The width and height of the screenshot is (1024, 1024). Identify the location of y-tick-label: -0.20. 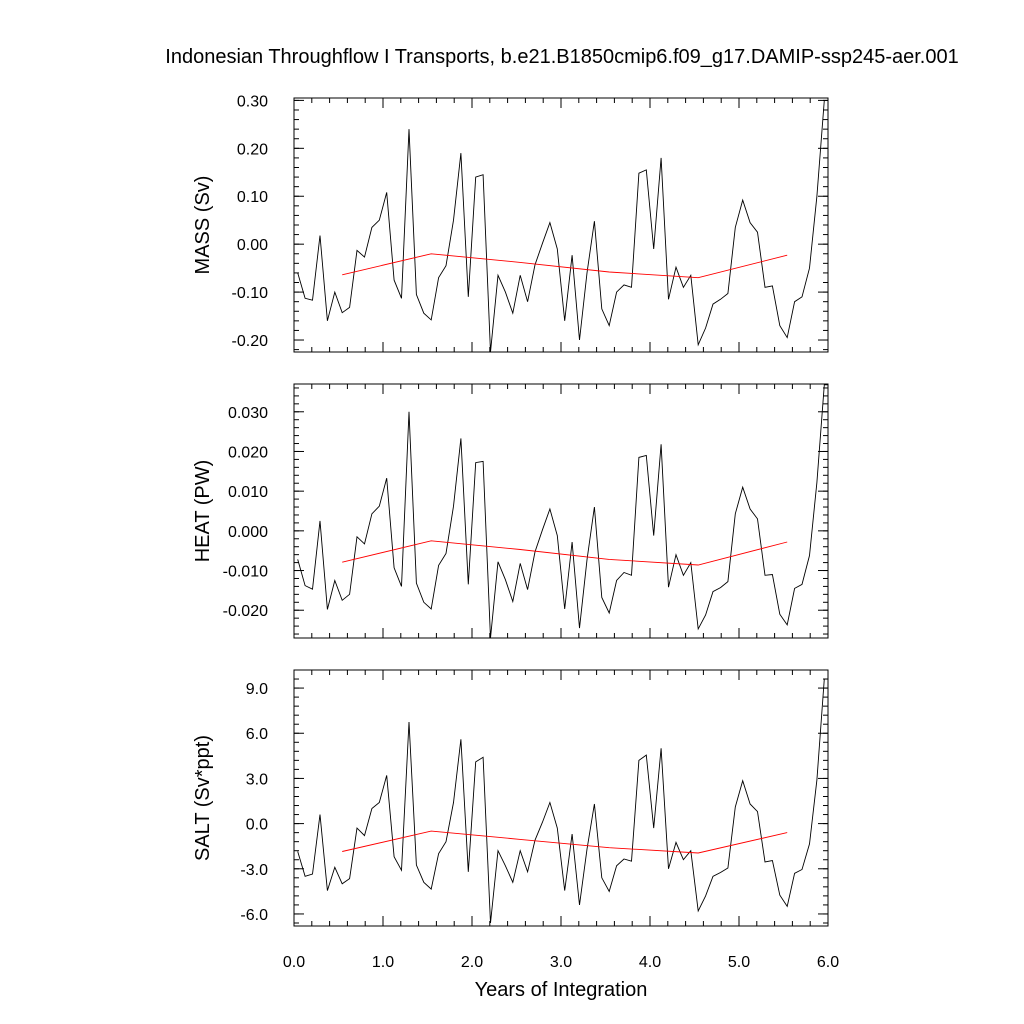
(250, 341).